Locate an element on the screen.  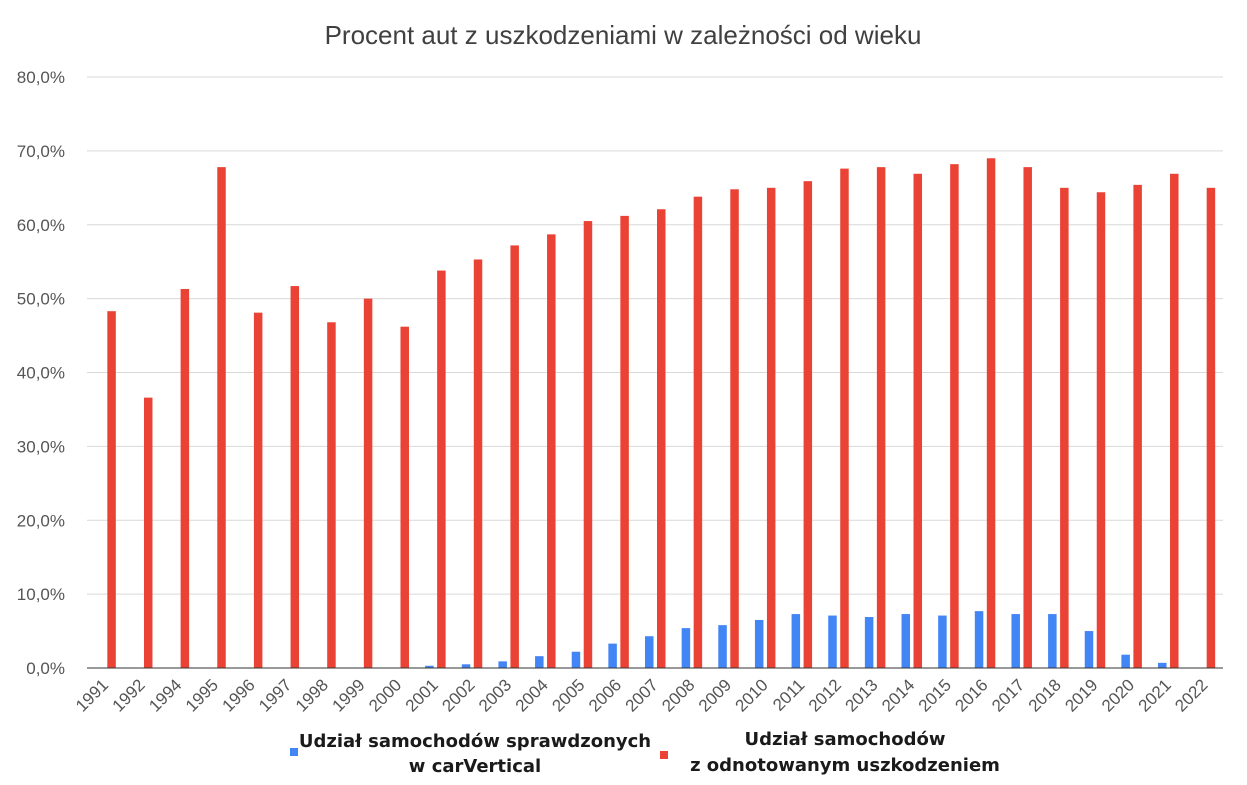
y-tick-label: 60,0% is located at coordinates (41, 225).